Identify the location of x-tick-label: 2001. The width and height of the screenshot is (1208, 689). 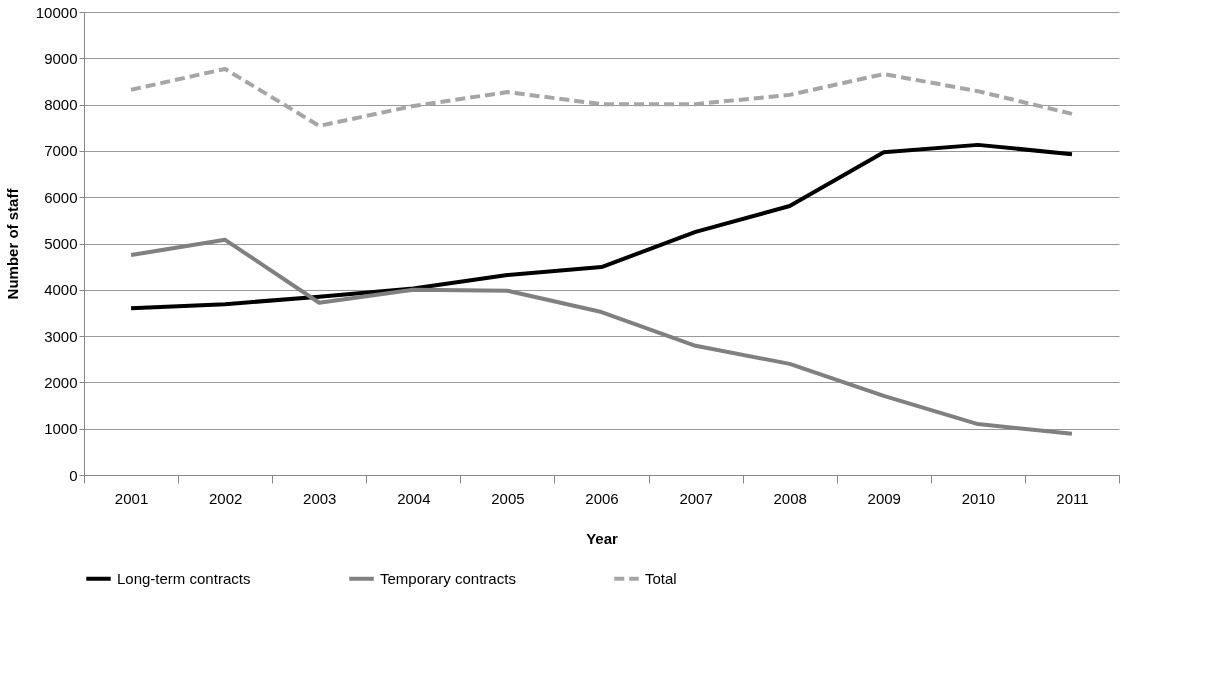
(131, 498).